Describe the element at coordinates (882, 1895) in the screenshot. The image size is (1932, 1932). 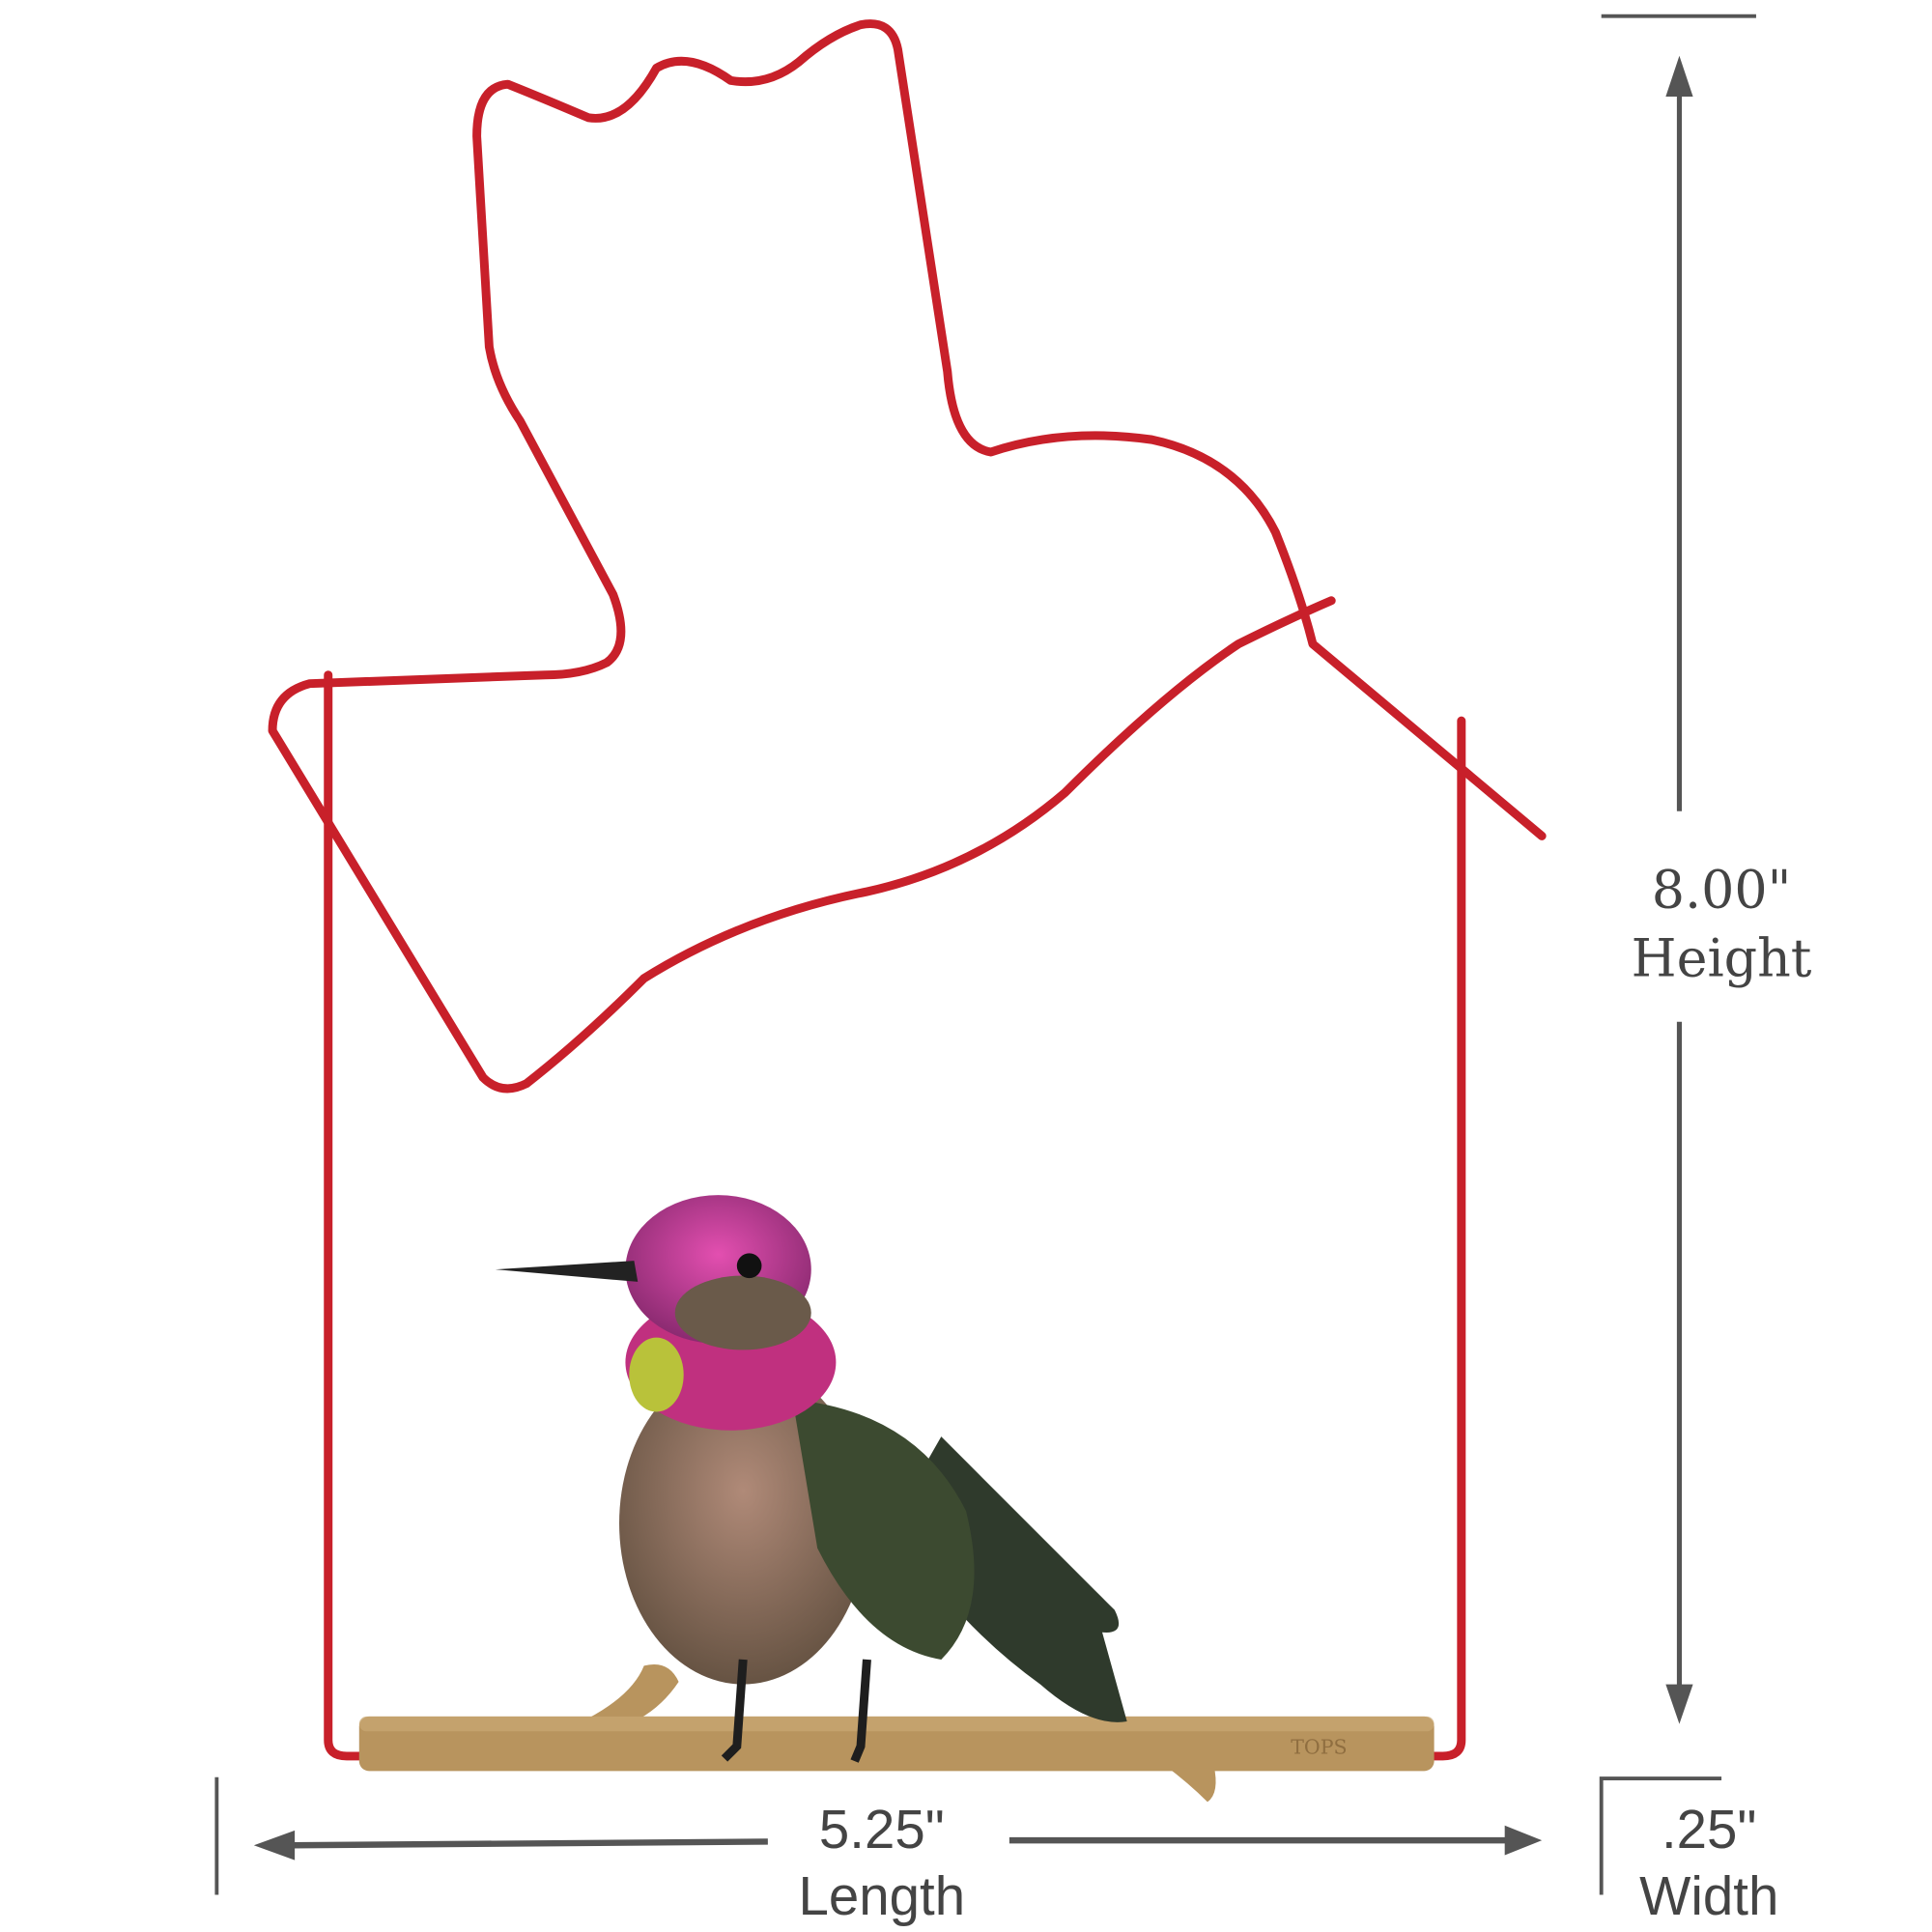
I see `length-label: Length` at that location.